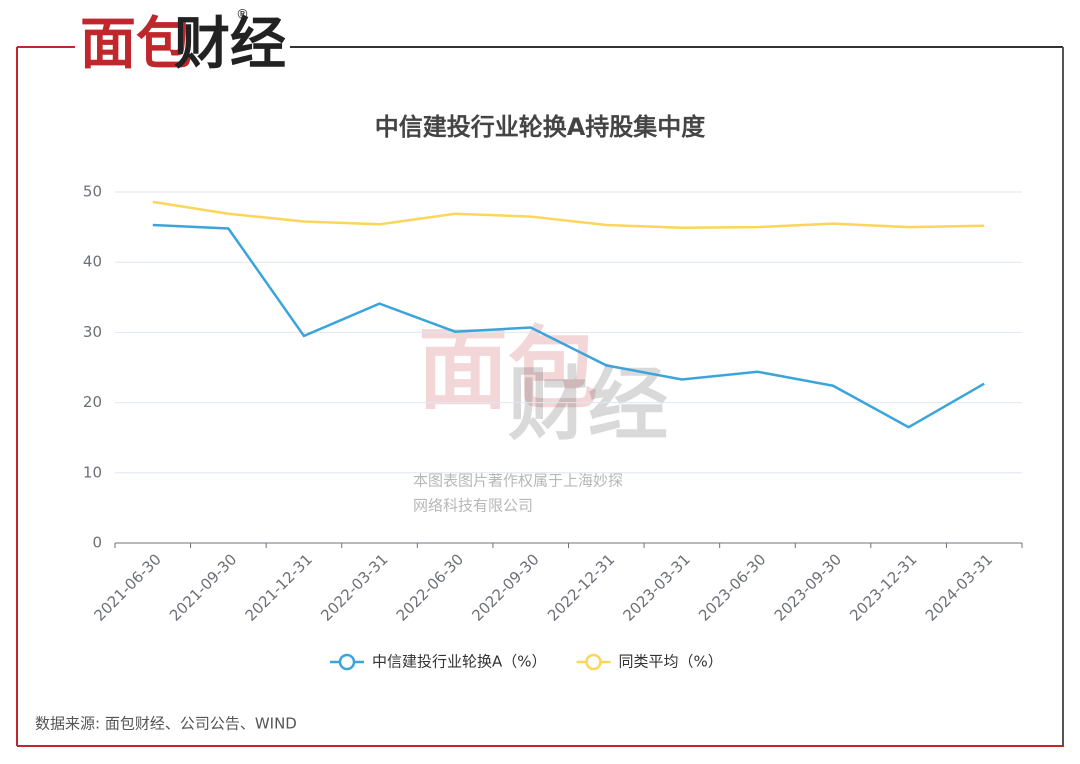  What do you see at coordinates (92, 402) in the screenshot?
I see `y-tick-label: 20` at bounding box center [92, 402].